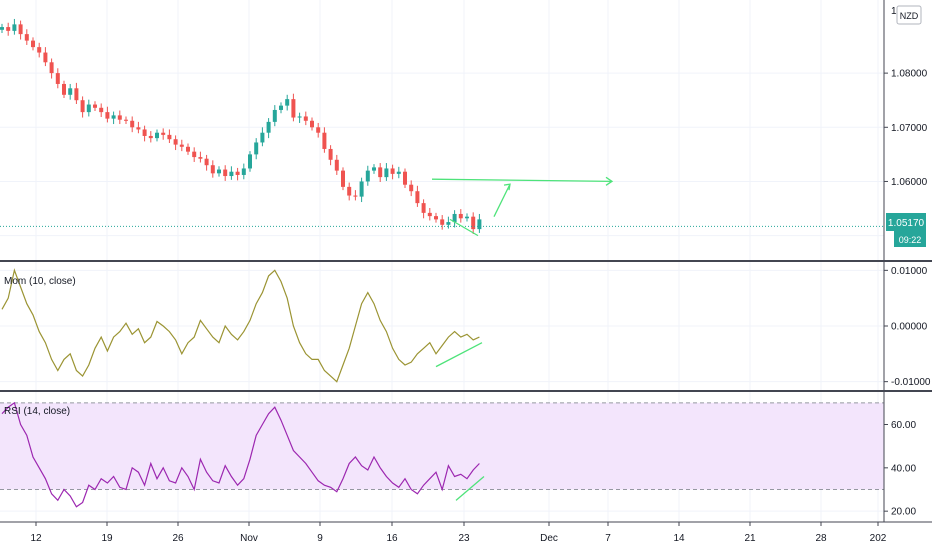  I want to click on arrow-head, so click(507, 187).